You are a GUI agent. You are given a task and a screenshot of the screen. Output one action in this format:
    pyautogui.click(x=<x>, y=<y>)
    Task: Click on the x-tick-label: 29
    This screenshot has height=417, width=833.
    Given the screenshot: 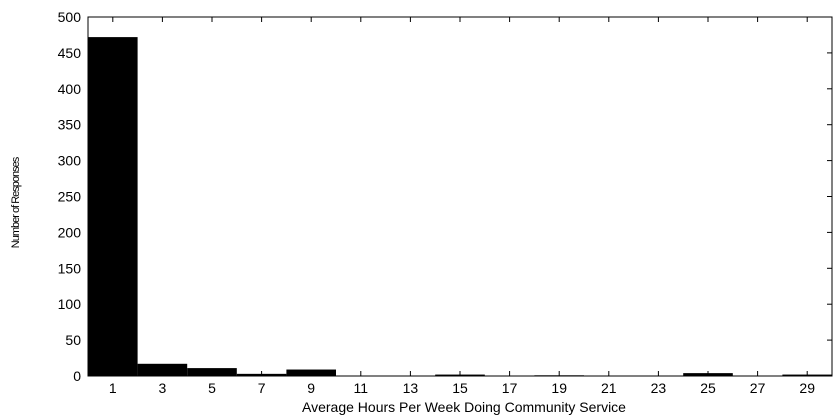 What is the action you would take?
    pyautogui.click(x=807, y=388)
    